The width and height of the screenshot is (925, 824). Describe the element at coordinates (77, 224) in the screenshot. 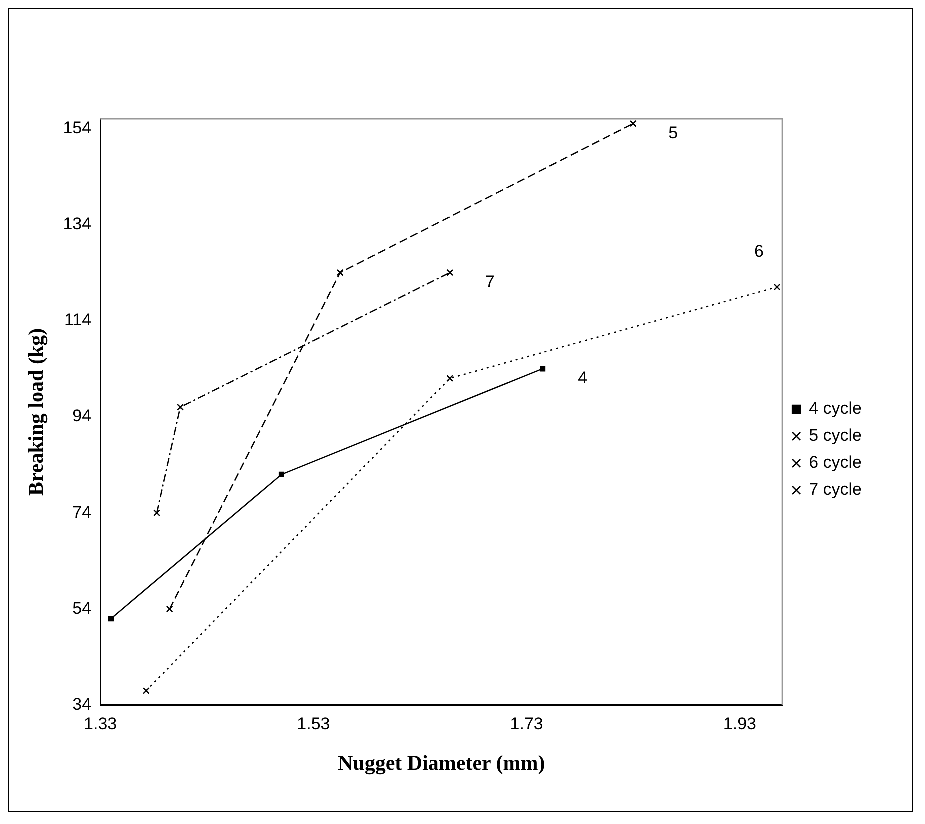

I see `y-tick-label: 134` at that location.